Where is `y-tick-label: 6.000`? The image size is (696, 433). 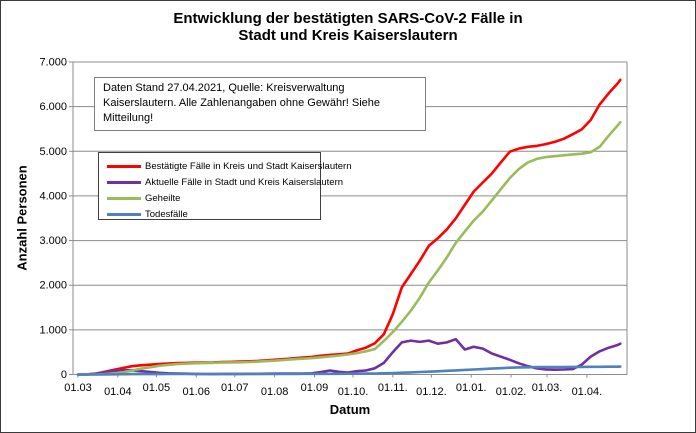
y-tick-label: 6.000 is located at coordinates (53, 107).